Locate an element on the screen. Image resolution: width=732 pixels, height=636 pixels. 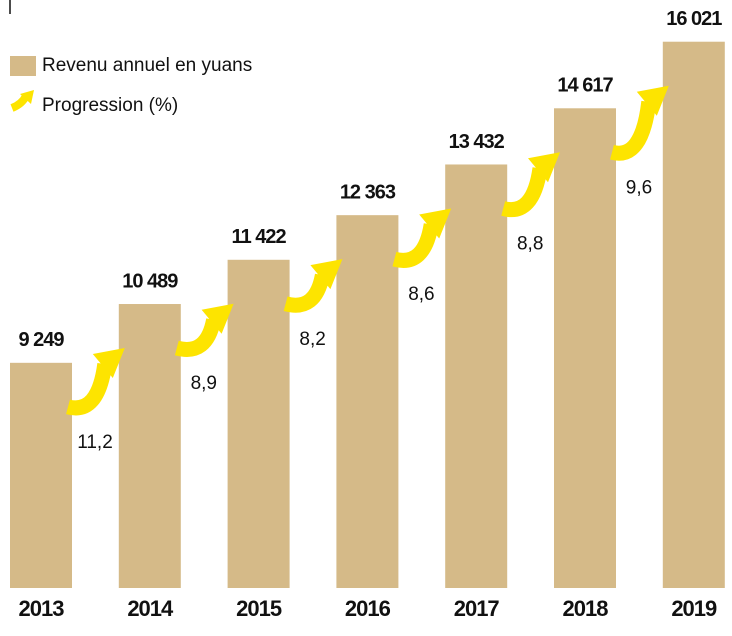
value-label: 14 617 is located at coordinates (585, 86).